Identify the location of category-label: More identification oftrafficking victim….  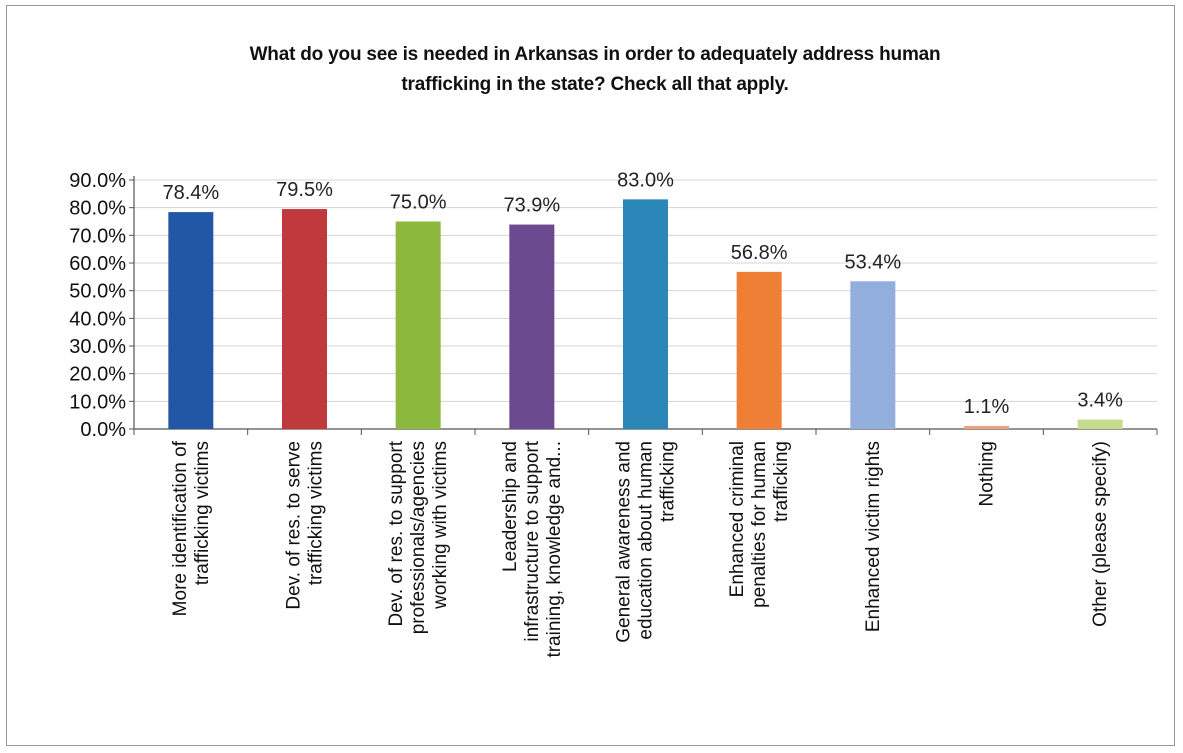
(191, 528).